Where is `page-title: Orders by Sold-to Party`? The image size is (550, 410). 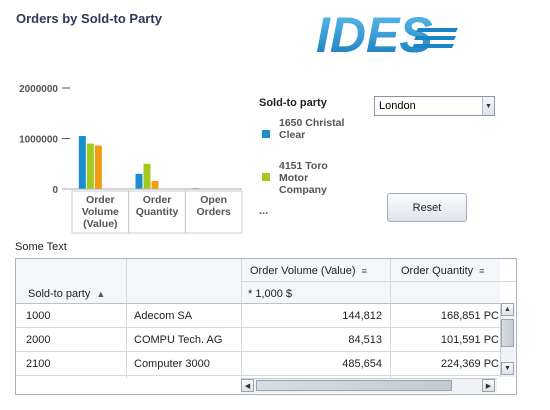 page-title: Orders by Sold-to Party is located at coordinates (89, 18).